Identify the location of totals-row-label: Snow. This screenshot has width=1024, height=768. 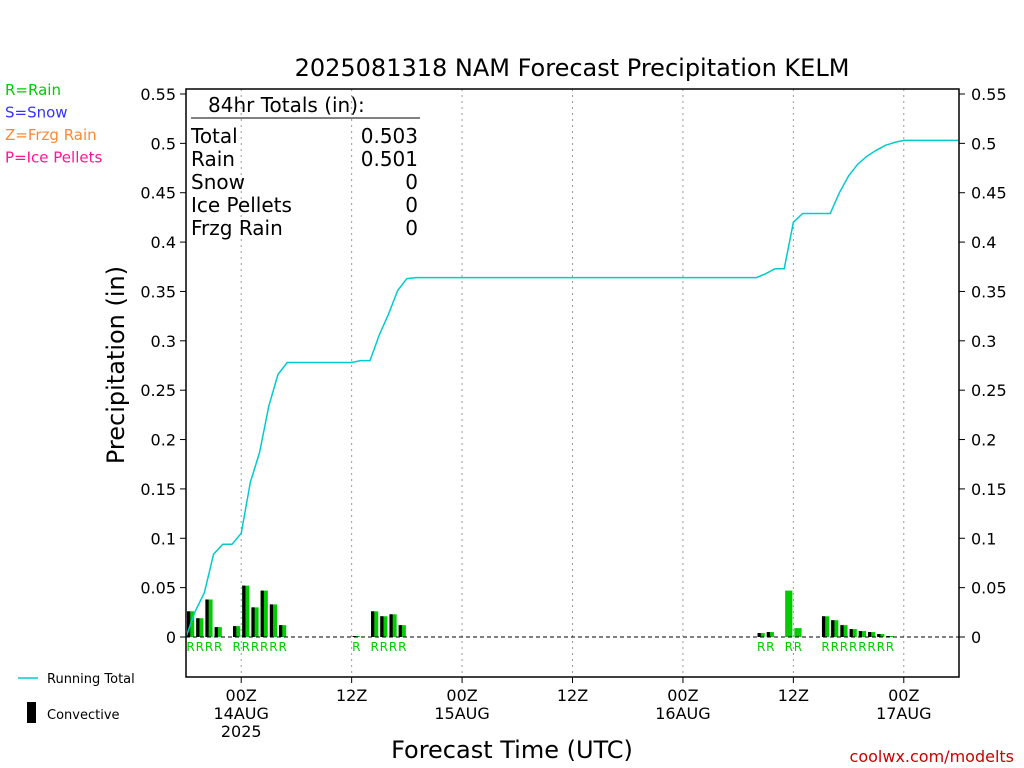
(218, 182).